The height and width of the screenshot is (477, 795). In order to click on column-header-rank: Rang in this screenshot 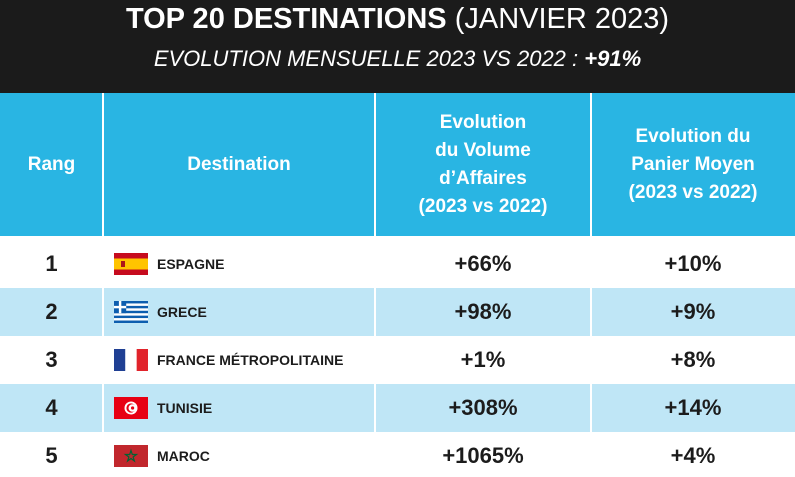, I will do `click(51, 164)`.